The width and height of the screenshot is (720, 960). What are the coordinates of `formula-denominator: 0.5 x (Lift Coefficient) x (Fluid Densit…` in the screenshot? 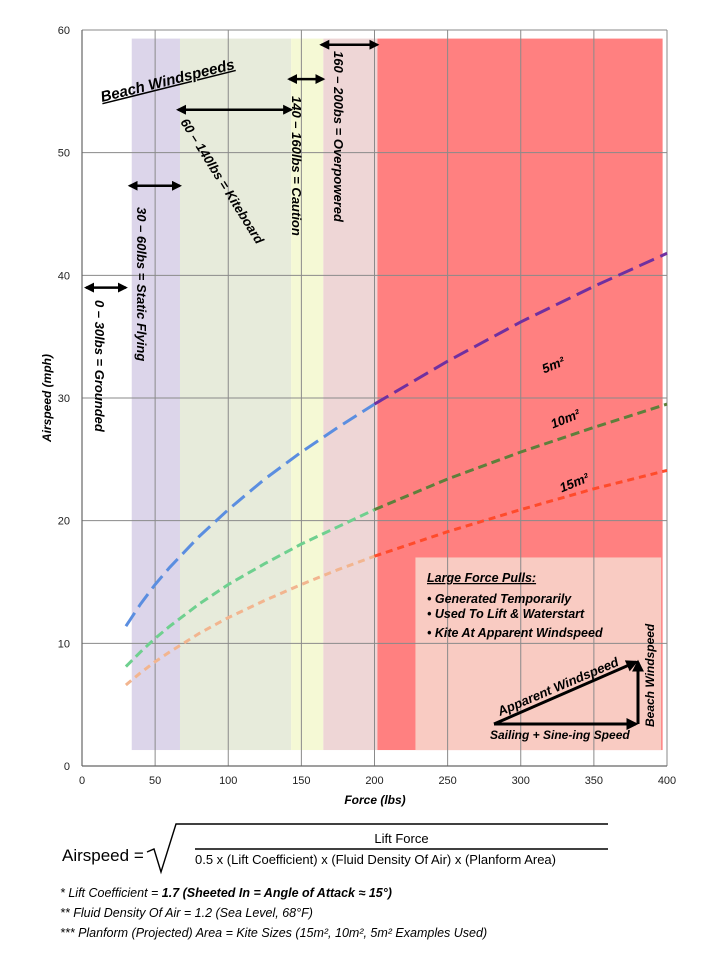 It's located at (375, 859).